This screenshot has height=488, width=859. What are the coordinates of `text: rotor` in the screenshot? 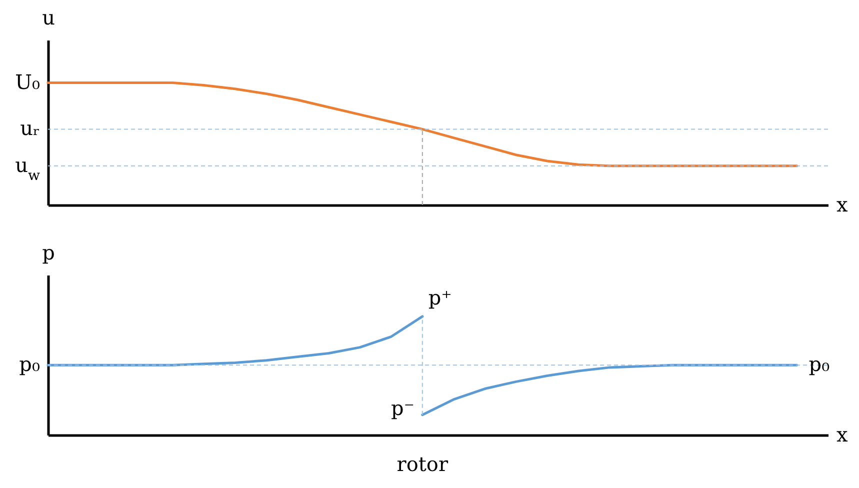 It's located at (422, 464).